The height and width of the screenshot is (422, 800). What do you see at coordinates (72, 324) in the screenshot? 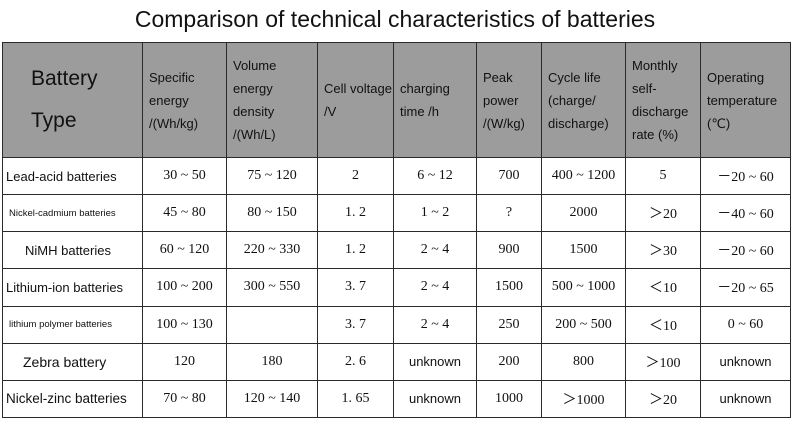
I see `battery-name-cell: lithium polymer batteries` at bounding box center [72, 324].